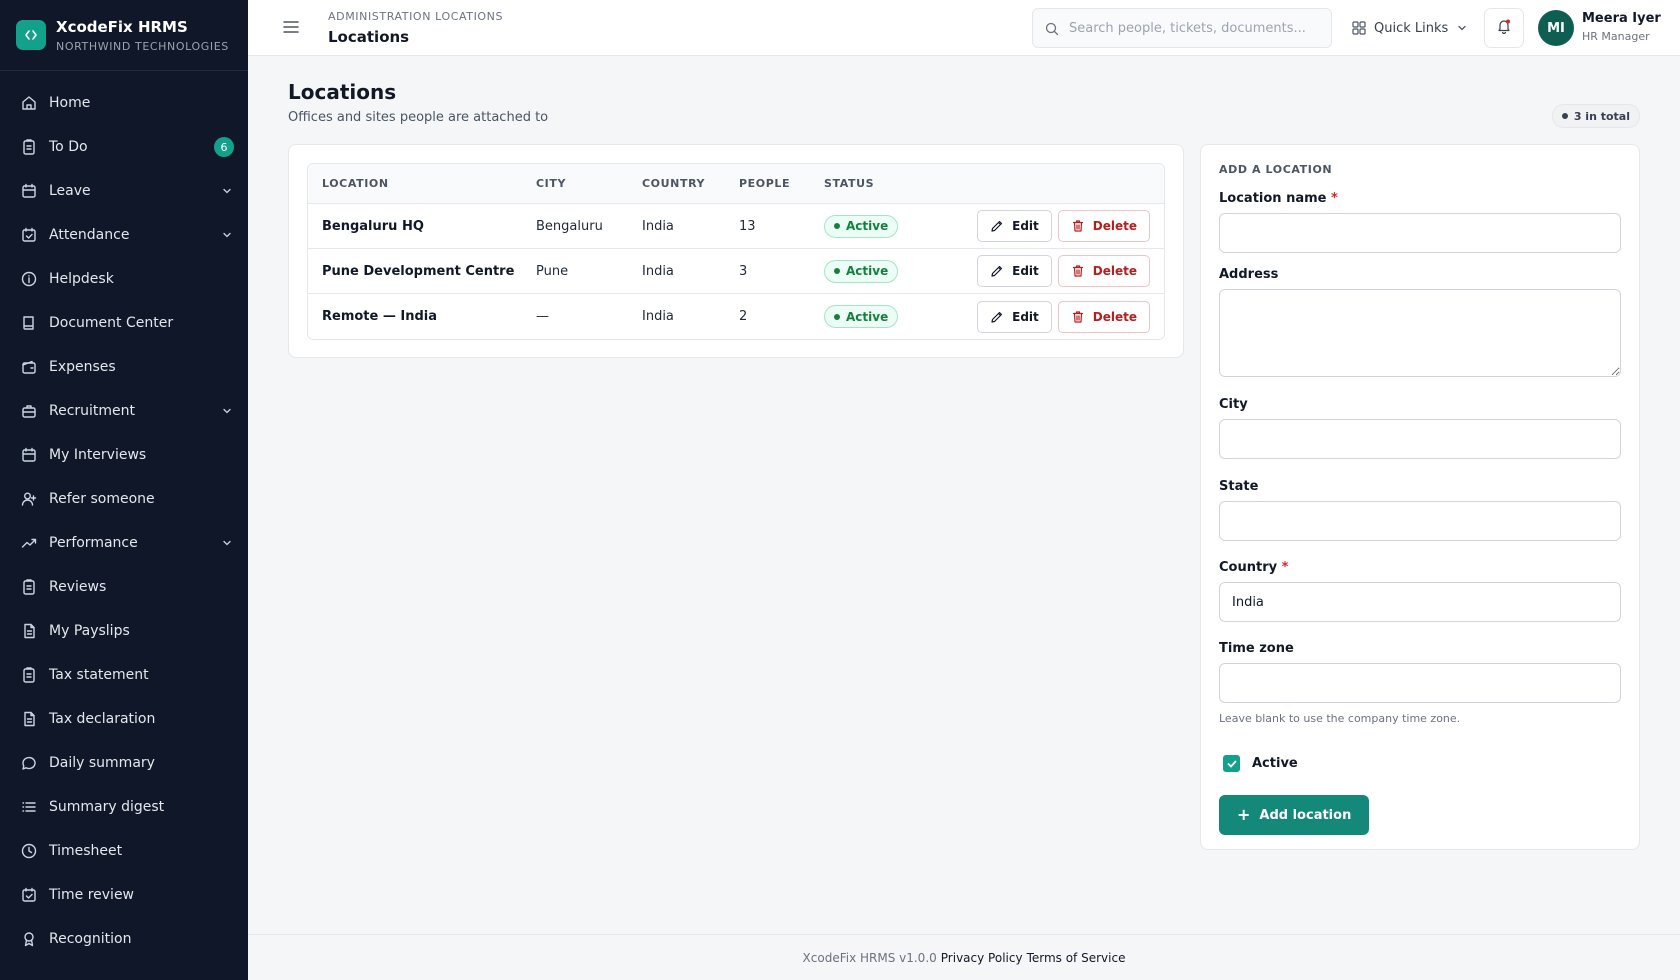  I want to click on timezone-input, so click(1420, 683).